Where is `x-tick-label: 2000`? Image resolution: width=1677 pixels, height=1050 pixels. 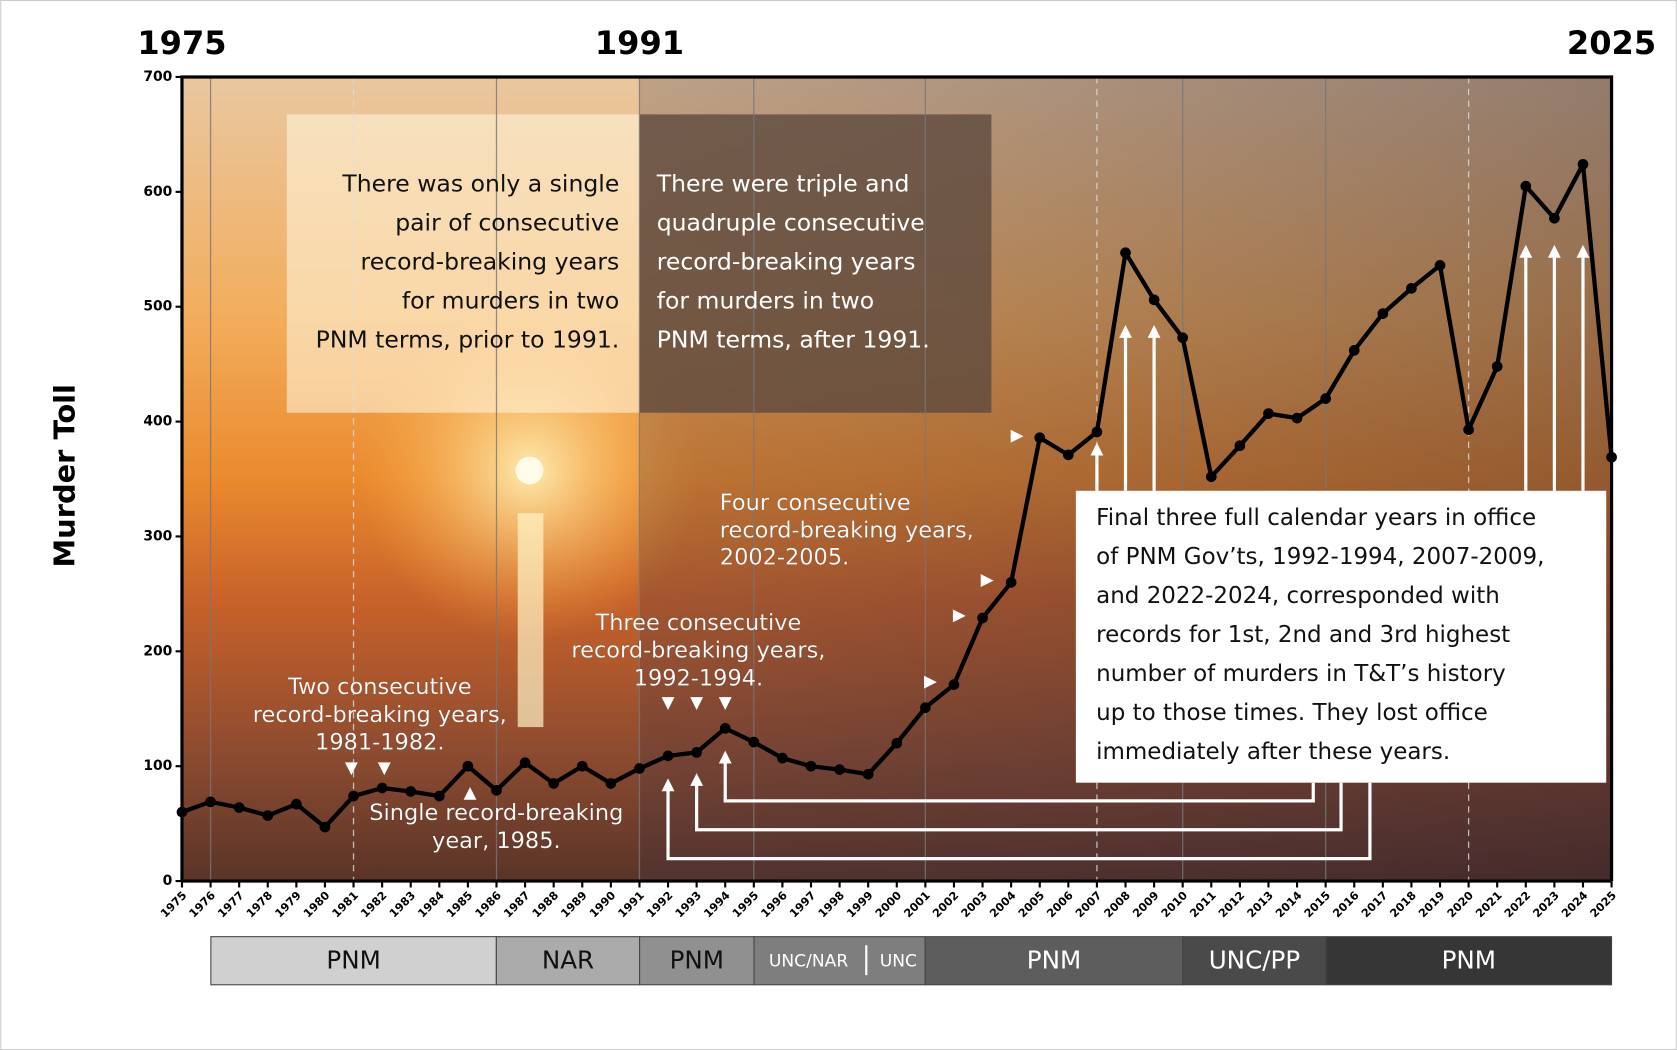 x-tick-label: 2000 is located at coordinates (888, 904).